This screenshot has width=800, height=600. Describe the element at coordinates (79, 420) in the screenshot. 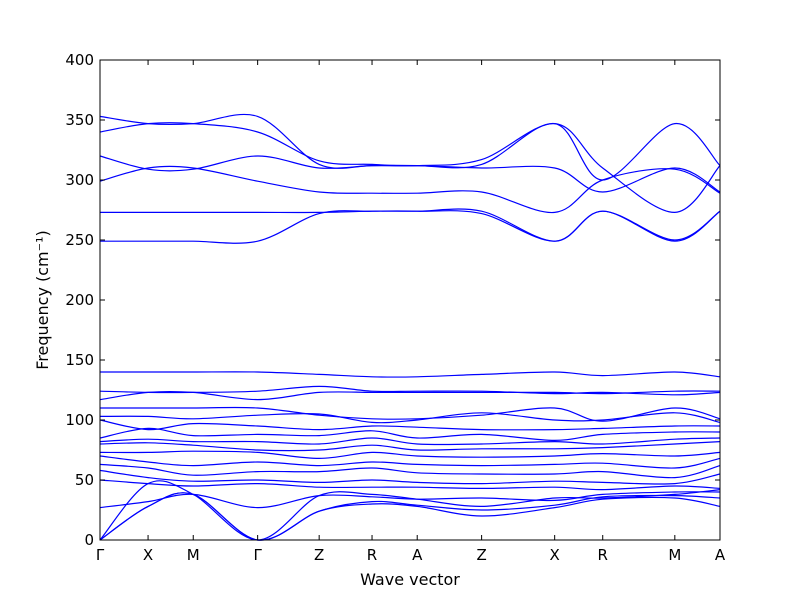

I see `y-tick-label: 100` at that location.